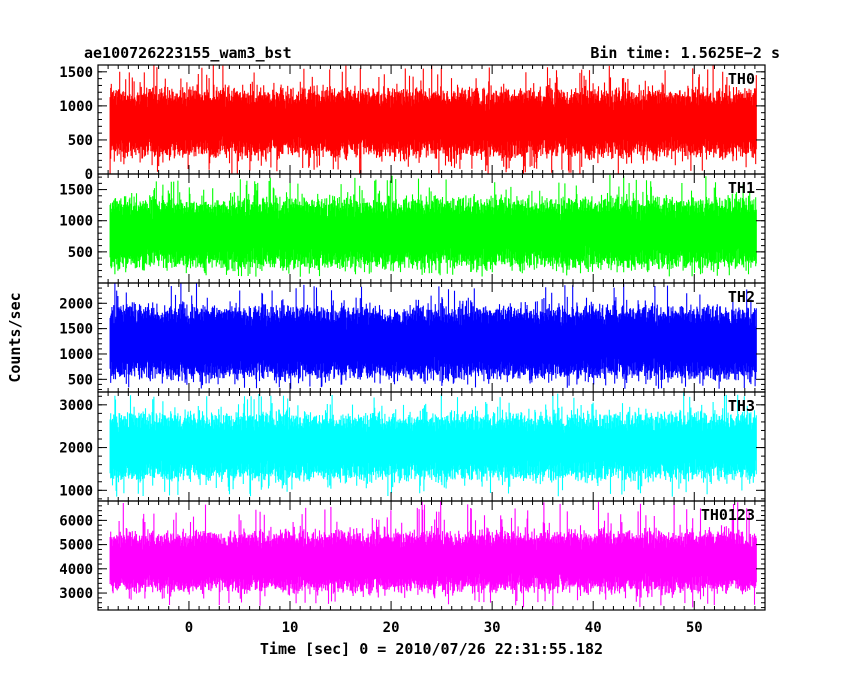 This screenshot has height=680, width=850. Describe the element at coordinates (433, 225) in the screenshot. I see `series-th1-line` at that location.